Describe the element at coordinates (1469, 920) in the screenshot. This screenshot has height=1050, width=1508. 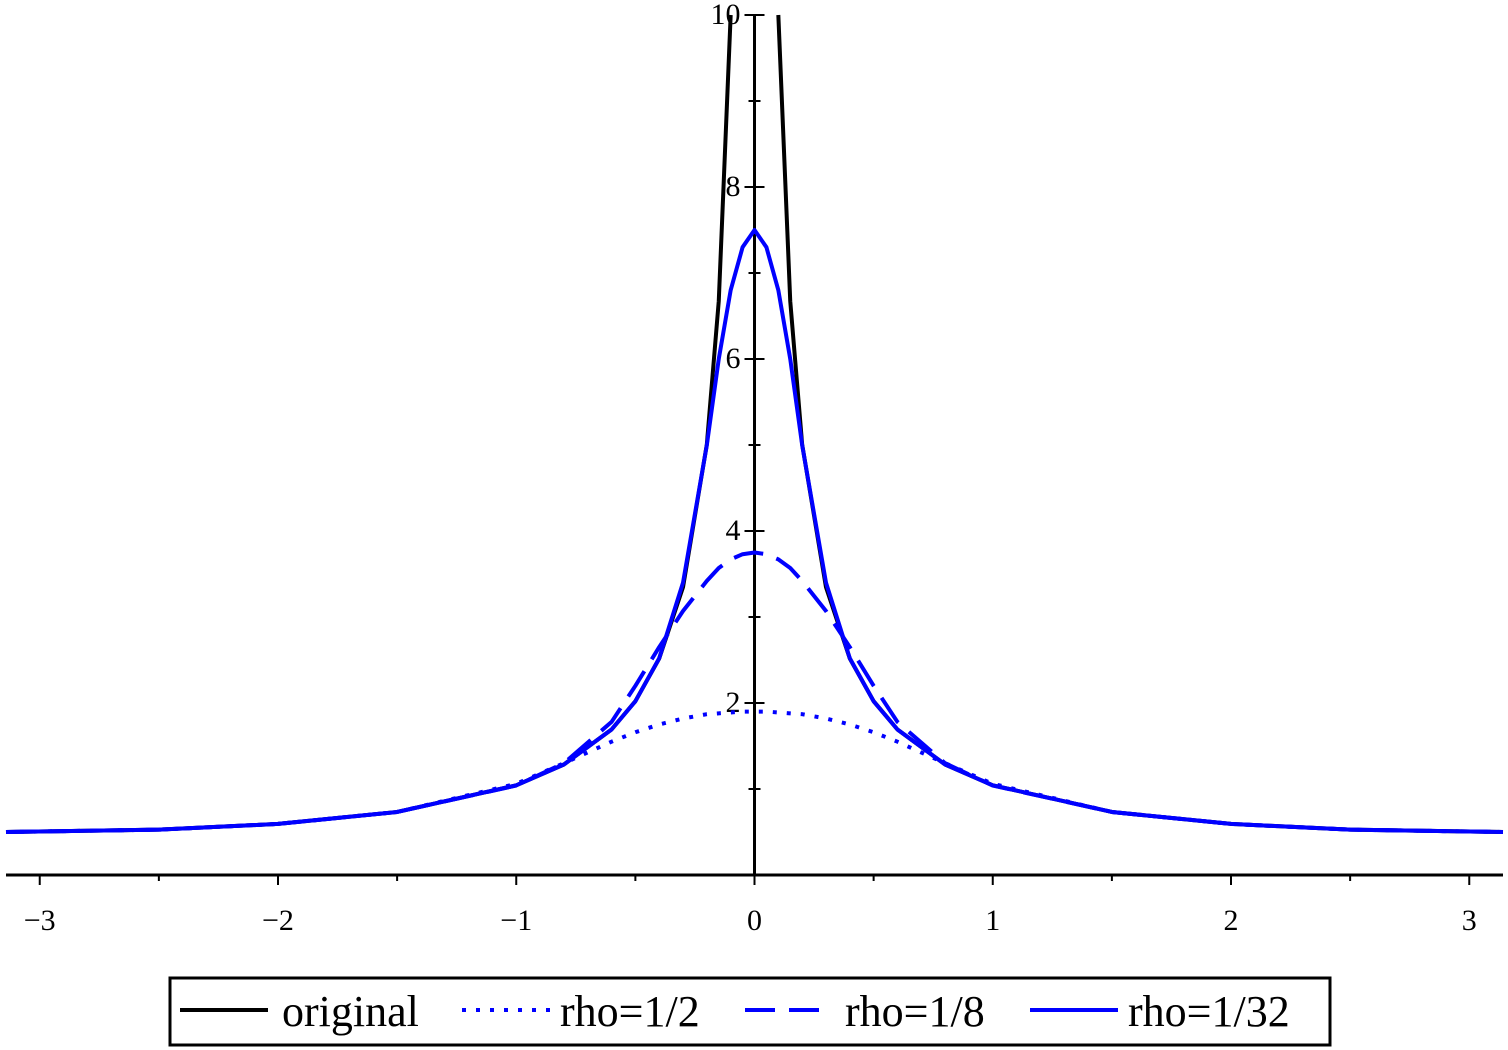
I see `x-tick-label: 3` at that location.